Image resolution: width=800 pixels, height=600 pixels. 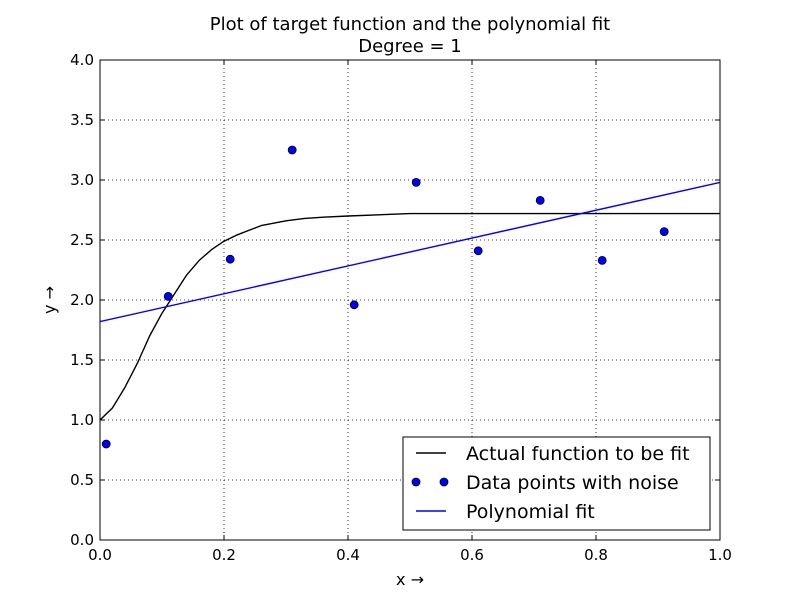 I want to click on y-tick-label: 2.5, so click(x=82, y=240).